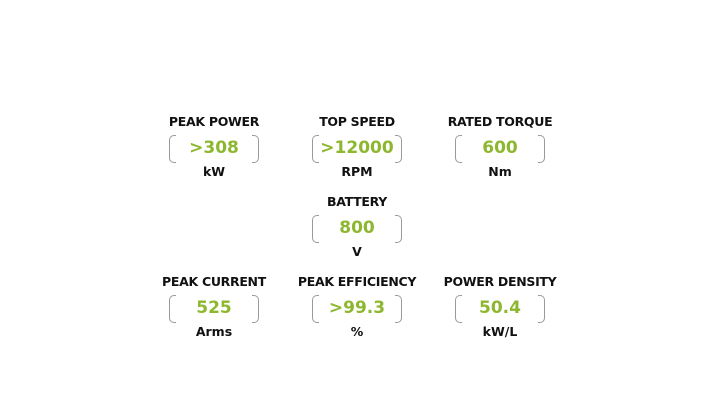 The height and width of the screenshot is (405, 720). I want to click on spec-top-speed: TOP SPEED >12000 RPM, so click(357, 147).